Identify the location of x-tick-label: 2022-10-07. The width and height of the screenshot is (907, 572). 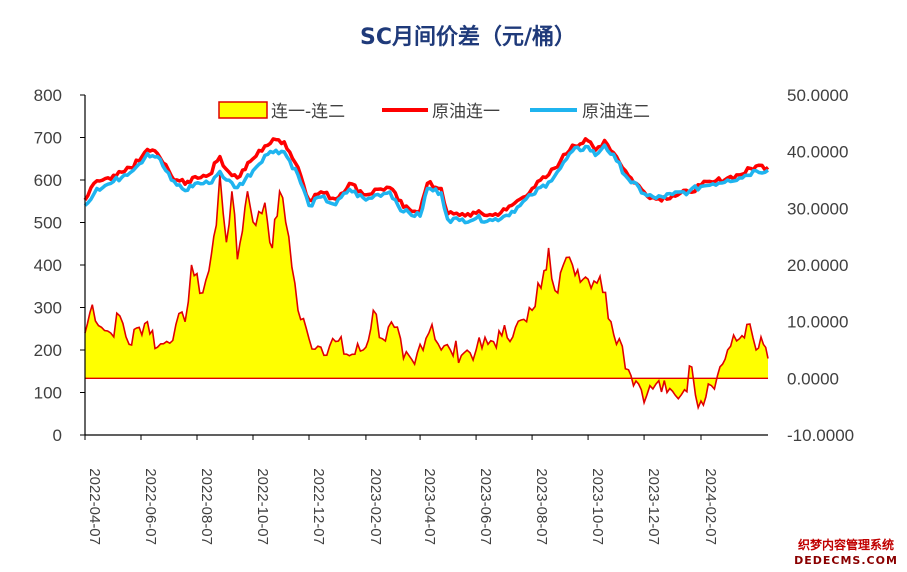
(262, 506).